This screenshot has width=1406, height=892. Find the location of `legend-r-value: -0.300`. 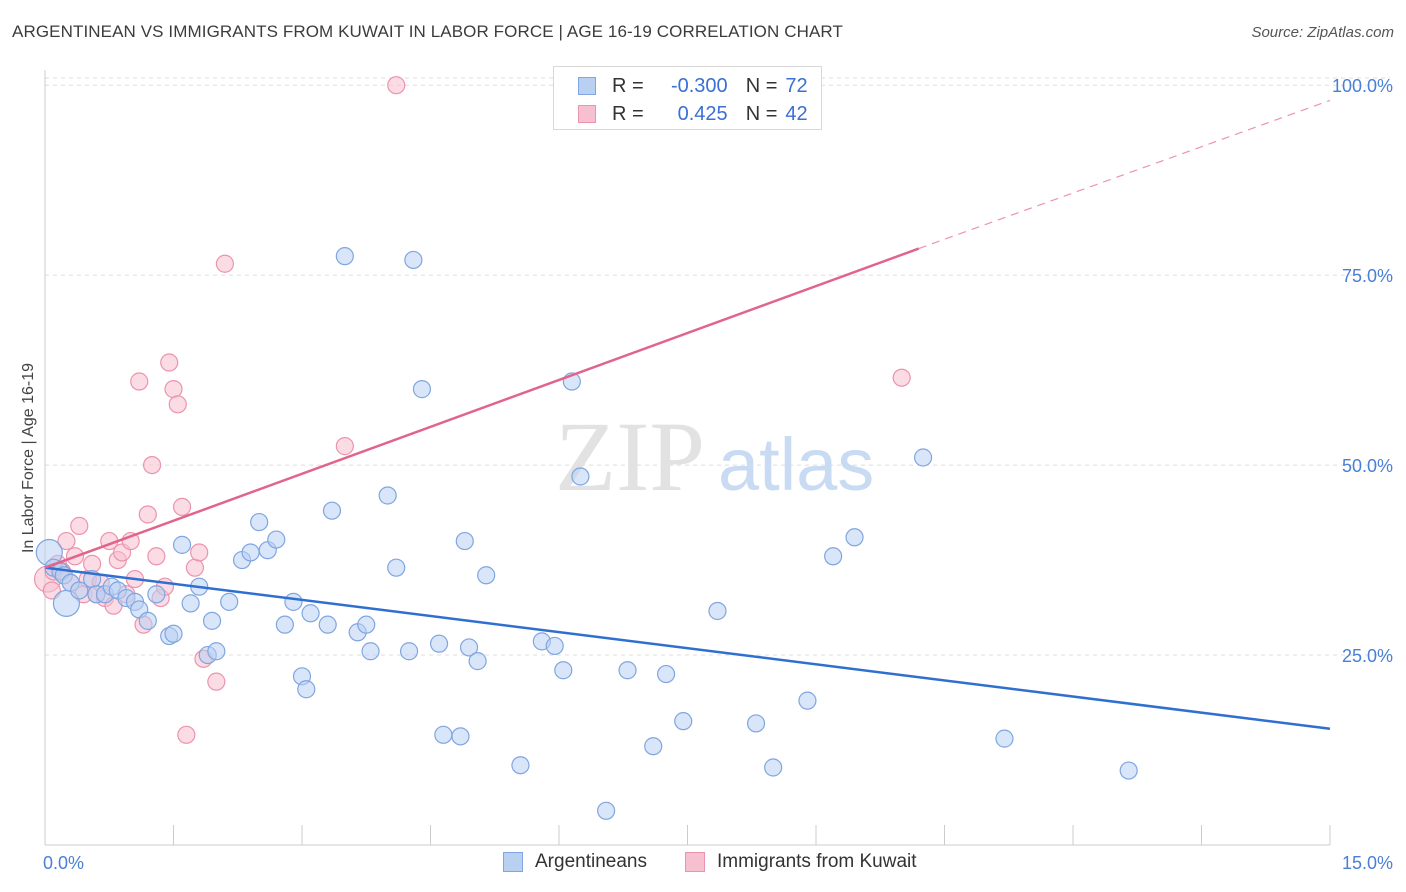

legend-r-value: -0.300 is located at coordinates (699, 85).